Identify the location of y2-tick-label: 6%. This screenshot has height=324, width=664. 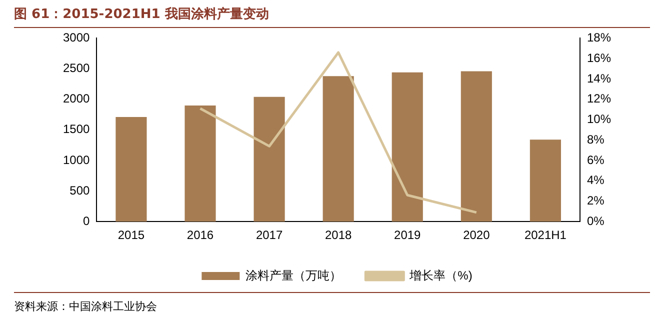
(595, 159).